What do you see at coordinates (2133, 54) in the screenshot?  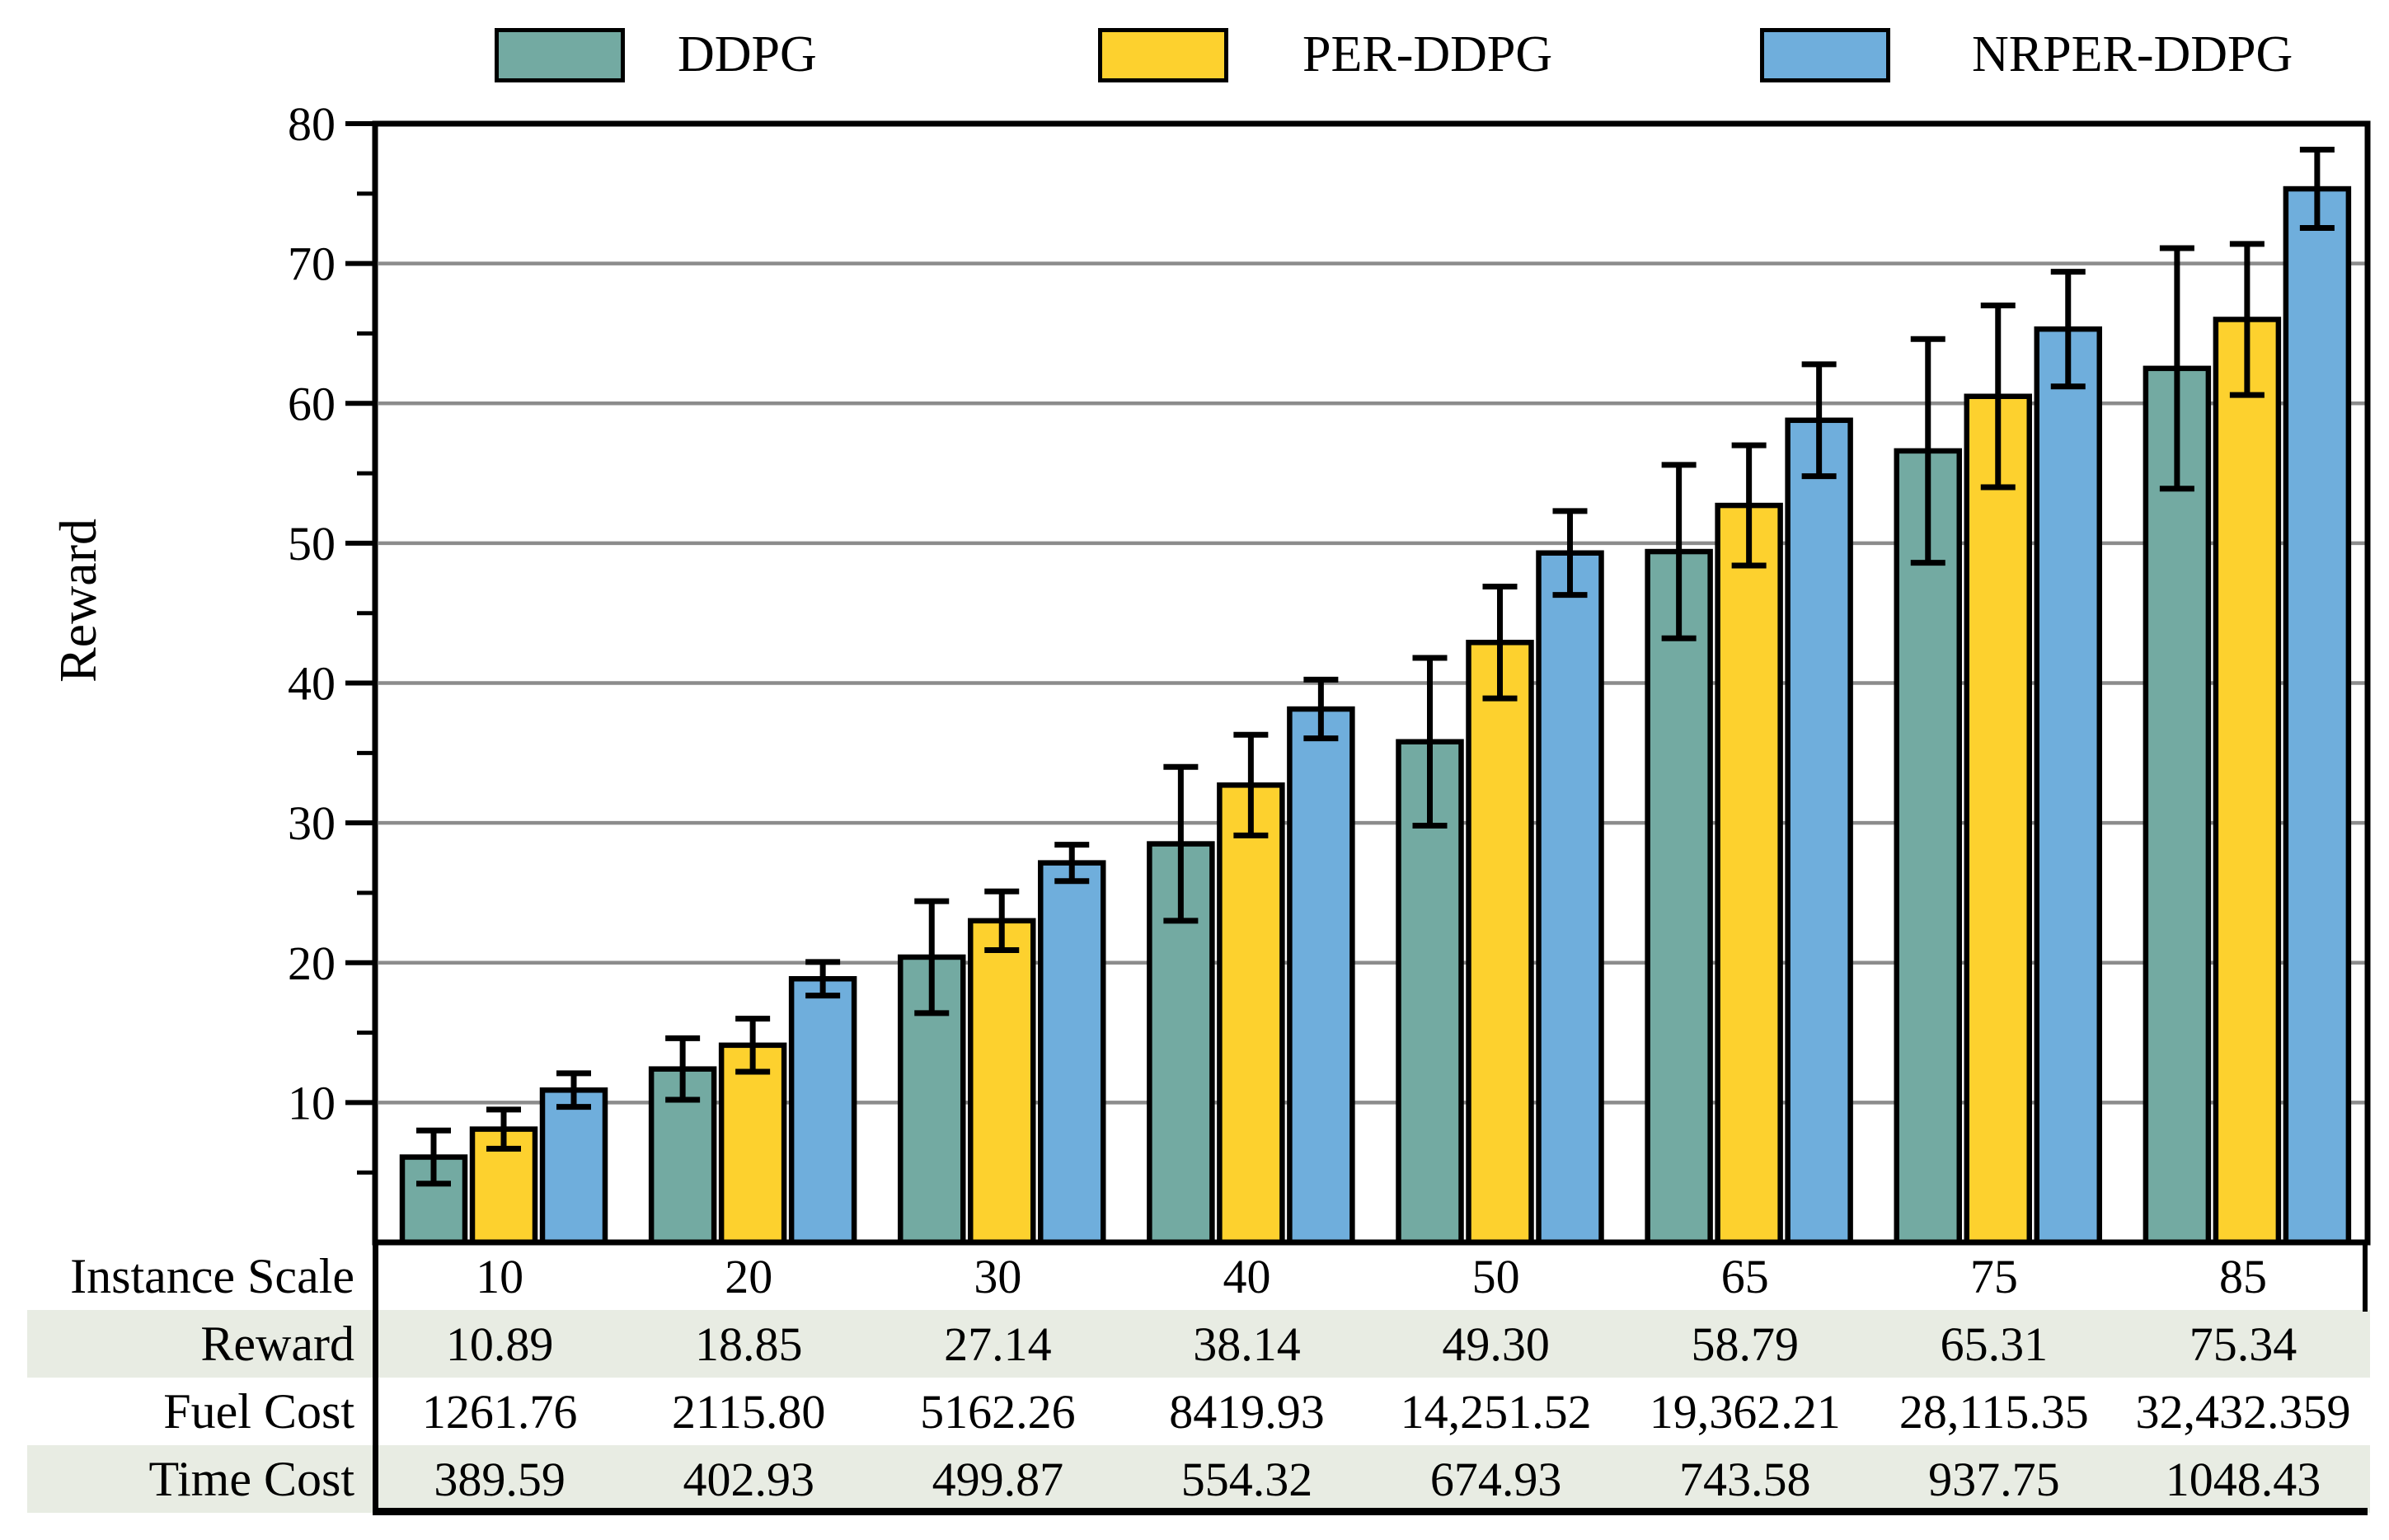 I see `legend-label-nrper-ddpg: NRPER-DDPG` at bounding box center [2133, 54].